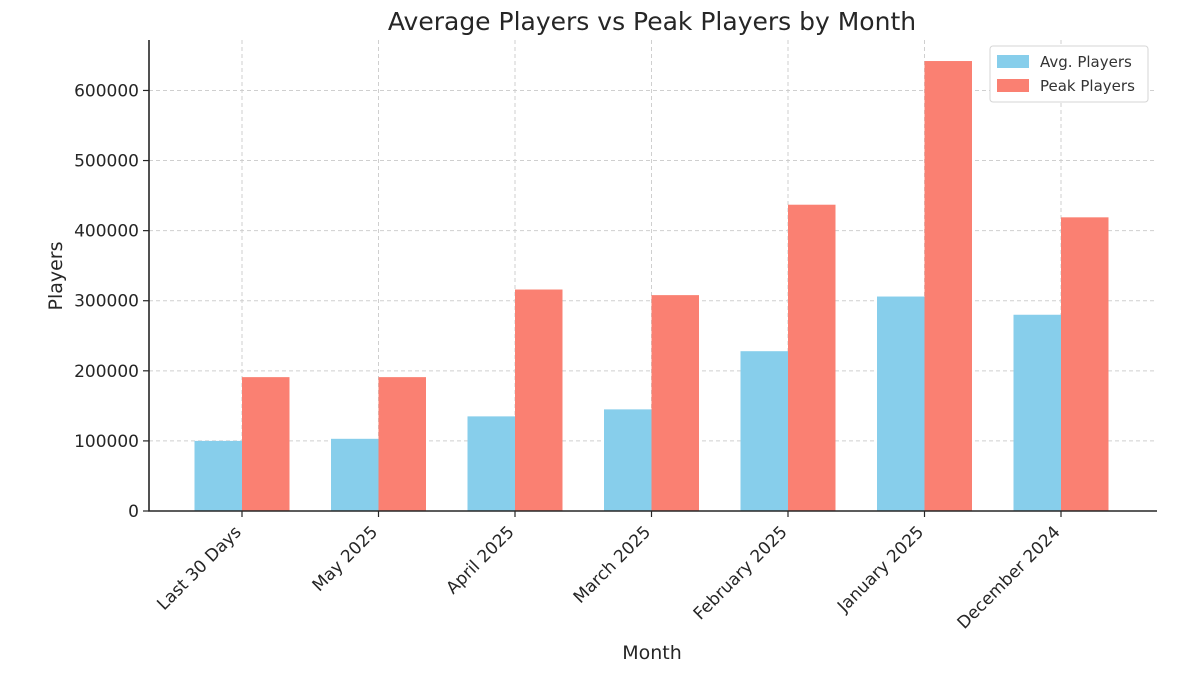 The height and width of the screenshot is (675, 1200). I want to click on legend-swatch-avg, so click(1013, 61).